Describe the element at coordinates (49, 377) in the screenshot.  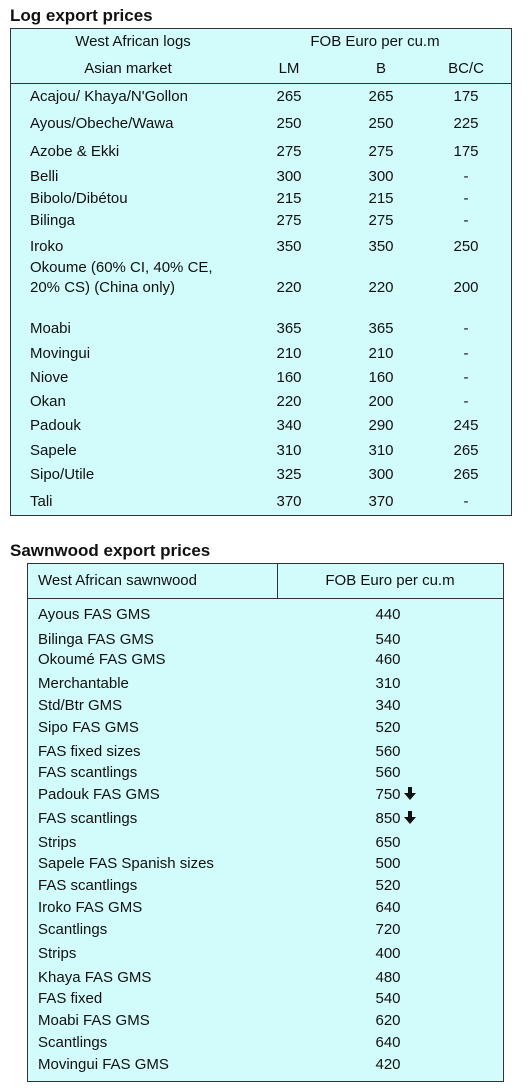
I see `row-label: Niove` at that location.